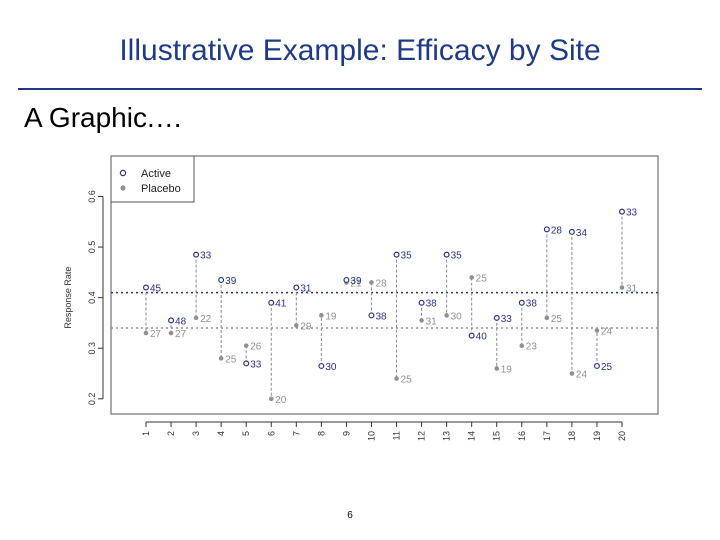 The width and height of the screenshot is (720, 540). What do you see at coordinates (350, 515) in the screenshot?
I see `page-number: 6` at bounding box center [350, 515].